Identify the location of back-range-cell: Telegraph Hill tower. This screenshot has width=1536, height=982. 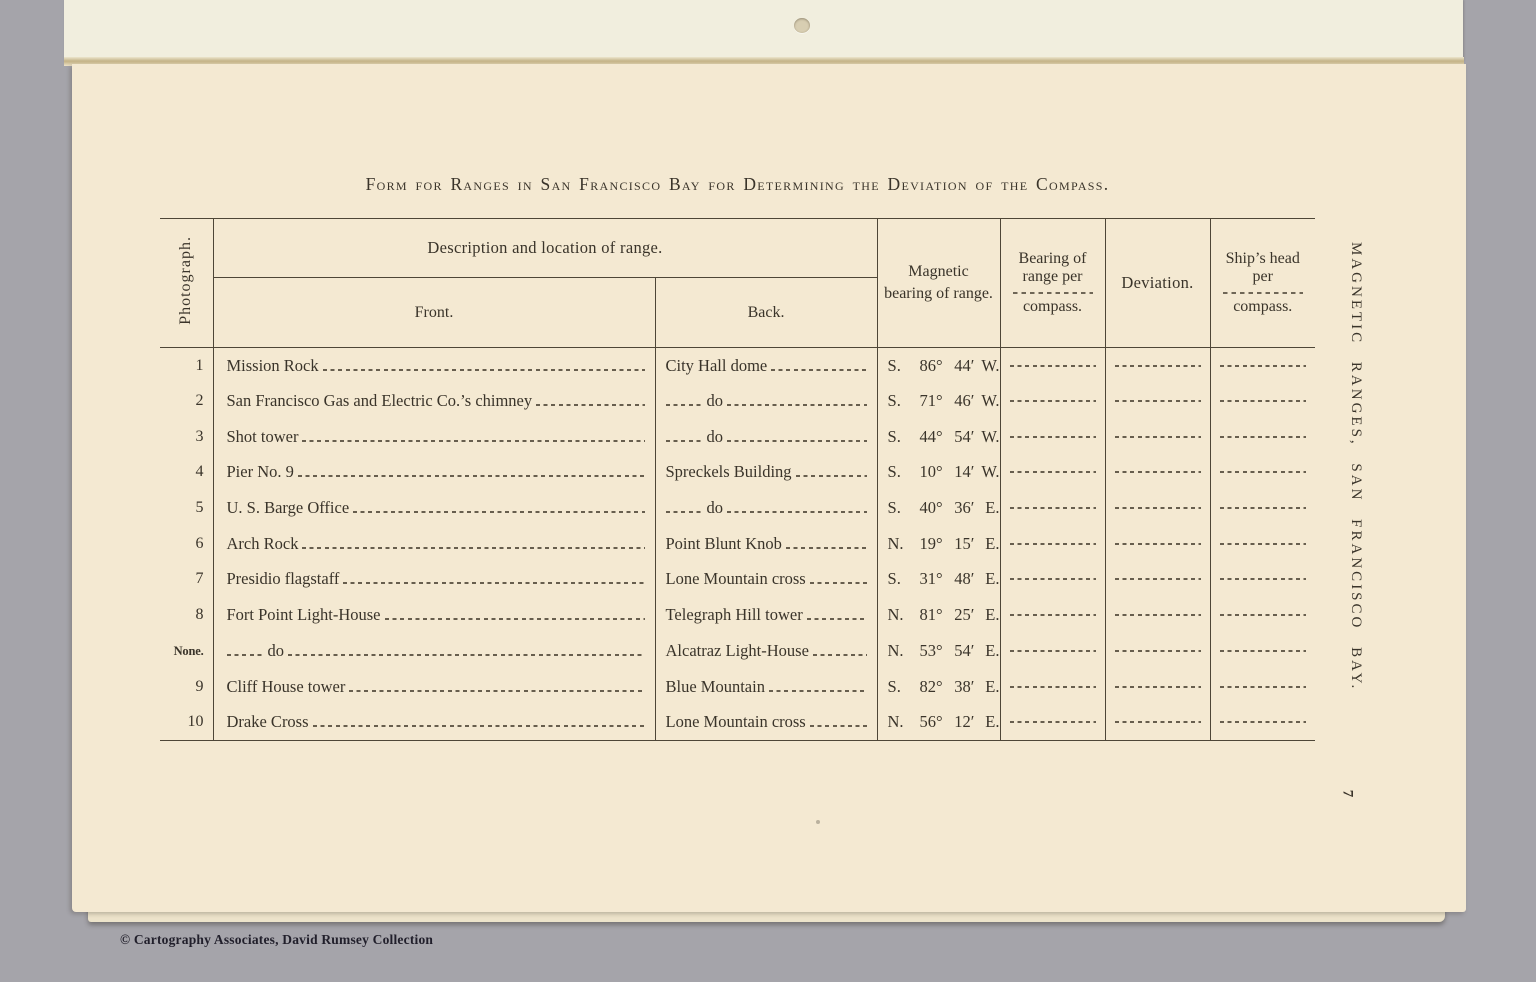
(766, 615).